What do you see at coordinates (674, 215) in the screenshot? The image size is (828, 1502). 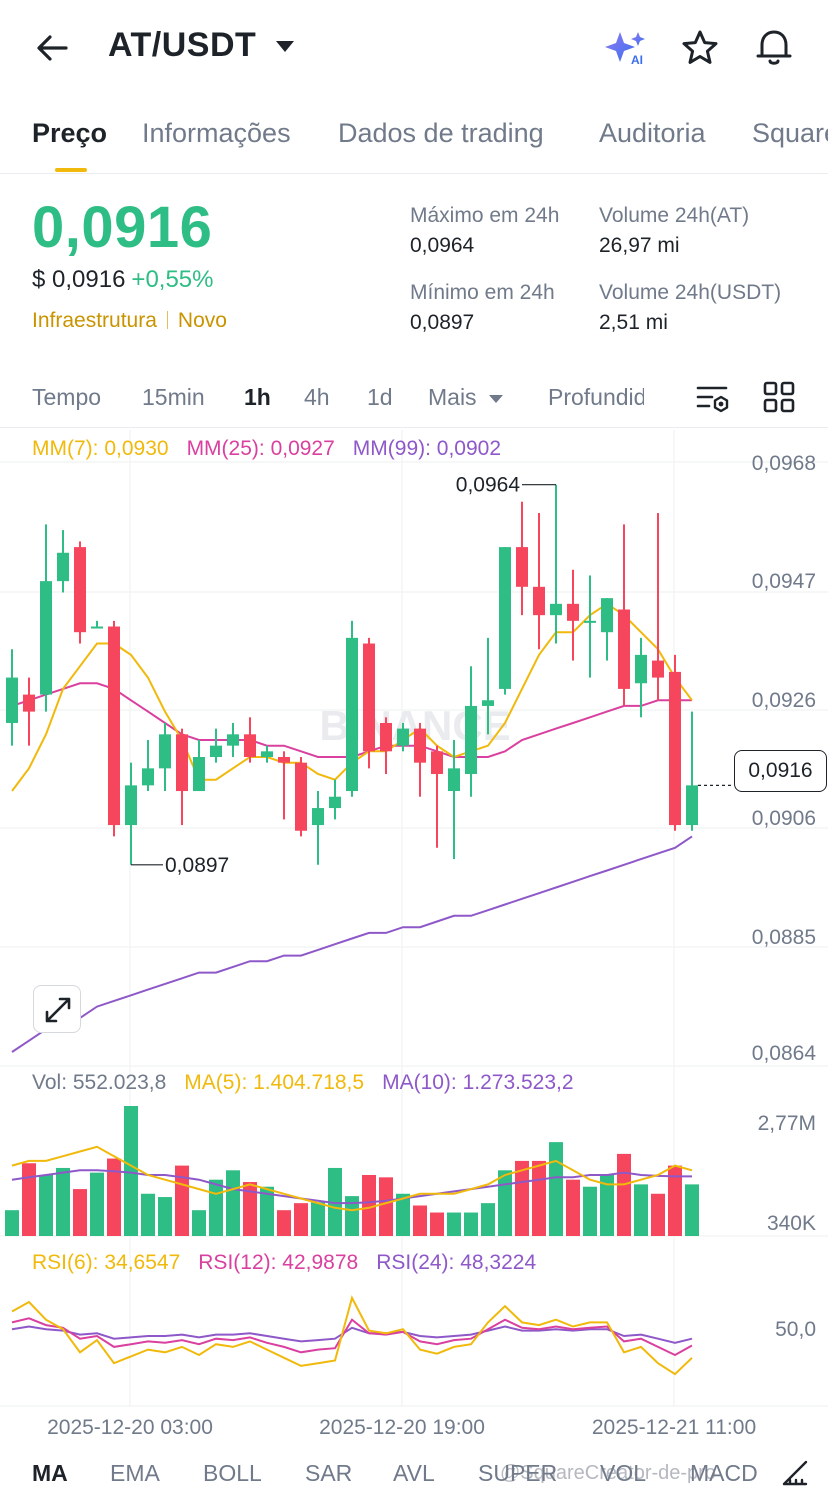 I see `volume-base-label: Volume 24h(AT)` at bounding box center [674, 215].